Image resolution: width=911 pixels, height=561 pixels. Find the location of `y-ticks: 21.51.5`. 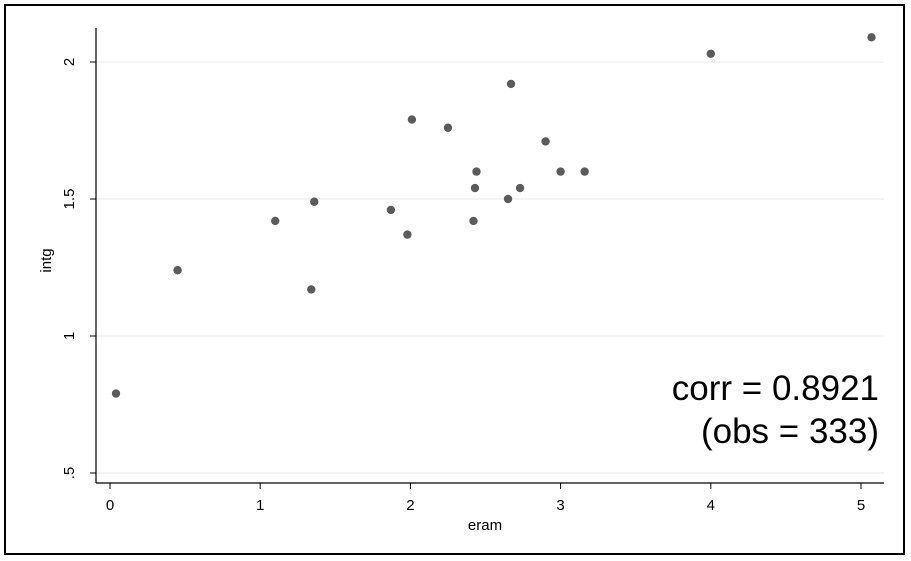

y-ticks: 21.51.5 is located at coordinates (78, 268).